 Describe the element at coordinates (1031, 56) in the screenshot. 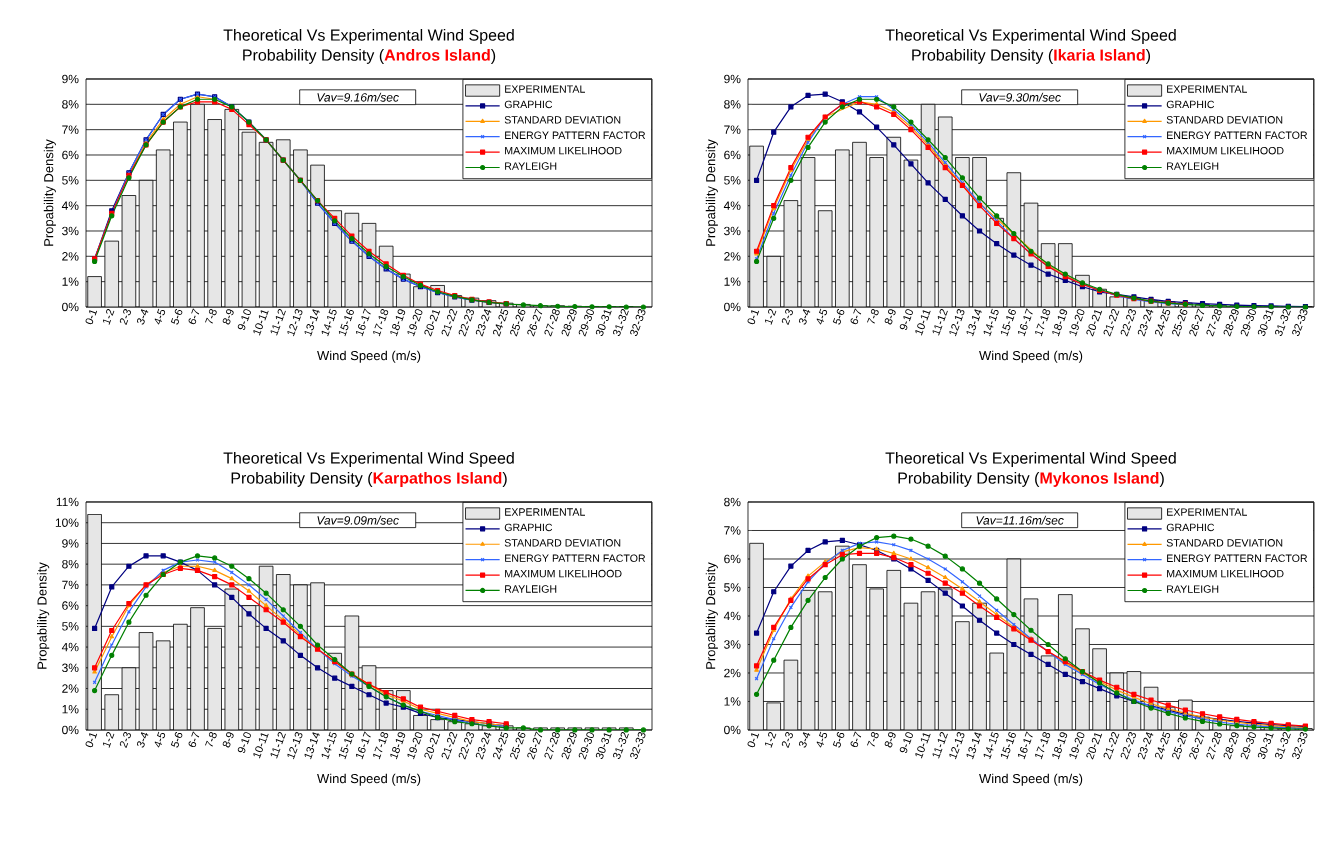

I see `chart-subtitle: Probability Density (Ikaria Island)` at that location.